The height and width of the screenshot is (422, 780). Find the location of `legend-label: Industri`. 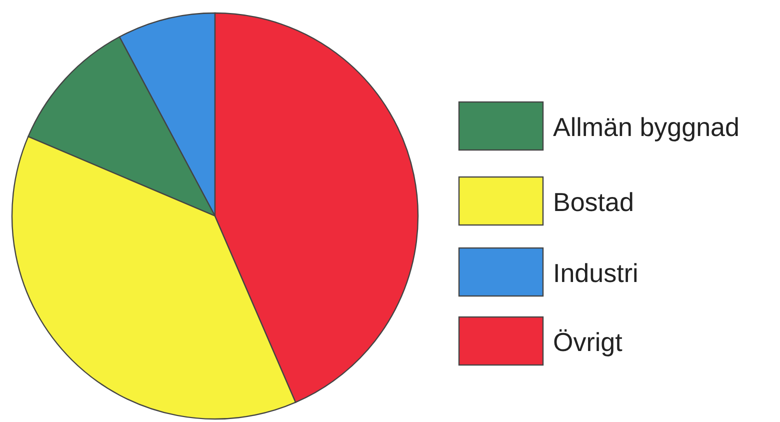

legend-label: Industri is located at coordinates (595, 273).